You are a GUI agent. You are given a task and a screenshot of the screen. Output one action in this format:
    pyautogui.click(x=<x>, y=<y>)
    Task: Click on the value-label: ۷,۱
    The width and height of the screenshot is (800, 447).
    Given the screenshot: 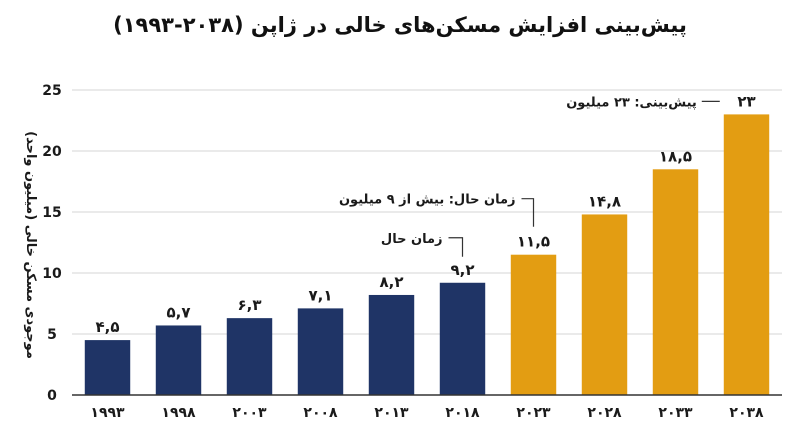 What is the action you would take?
    pyautogui.click(x=320, y=295)
    